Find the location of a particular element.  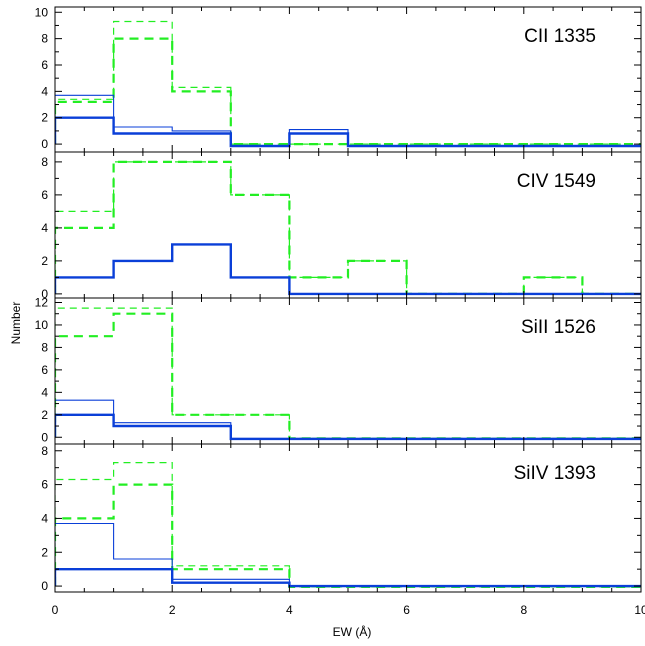

y-axis-title: Number is located at coordinates (16, 323).